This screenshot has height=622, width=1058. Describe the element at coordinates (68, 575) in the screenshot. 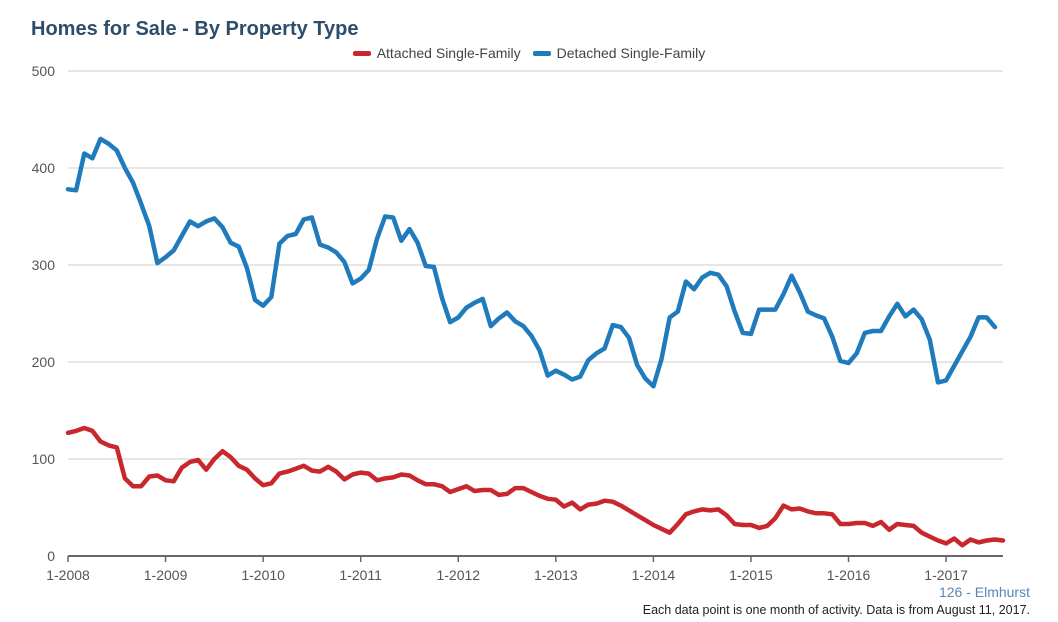

I see `x-tick-label: 1-2008` at that location.